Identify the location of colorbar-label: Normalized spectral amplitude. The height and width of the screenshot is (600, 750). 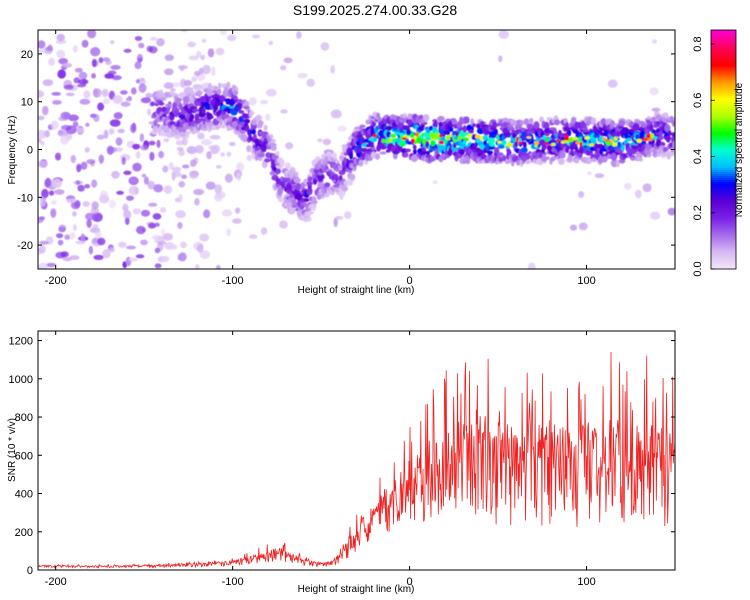
(739, 149).